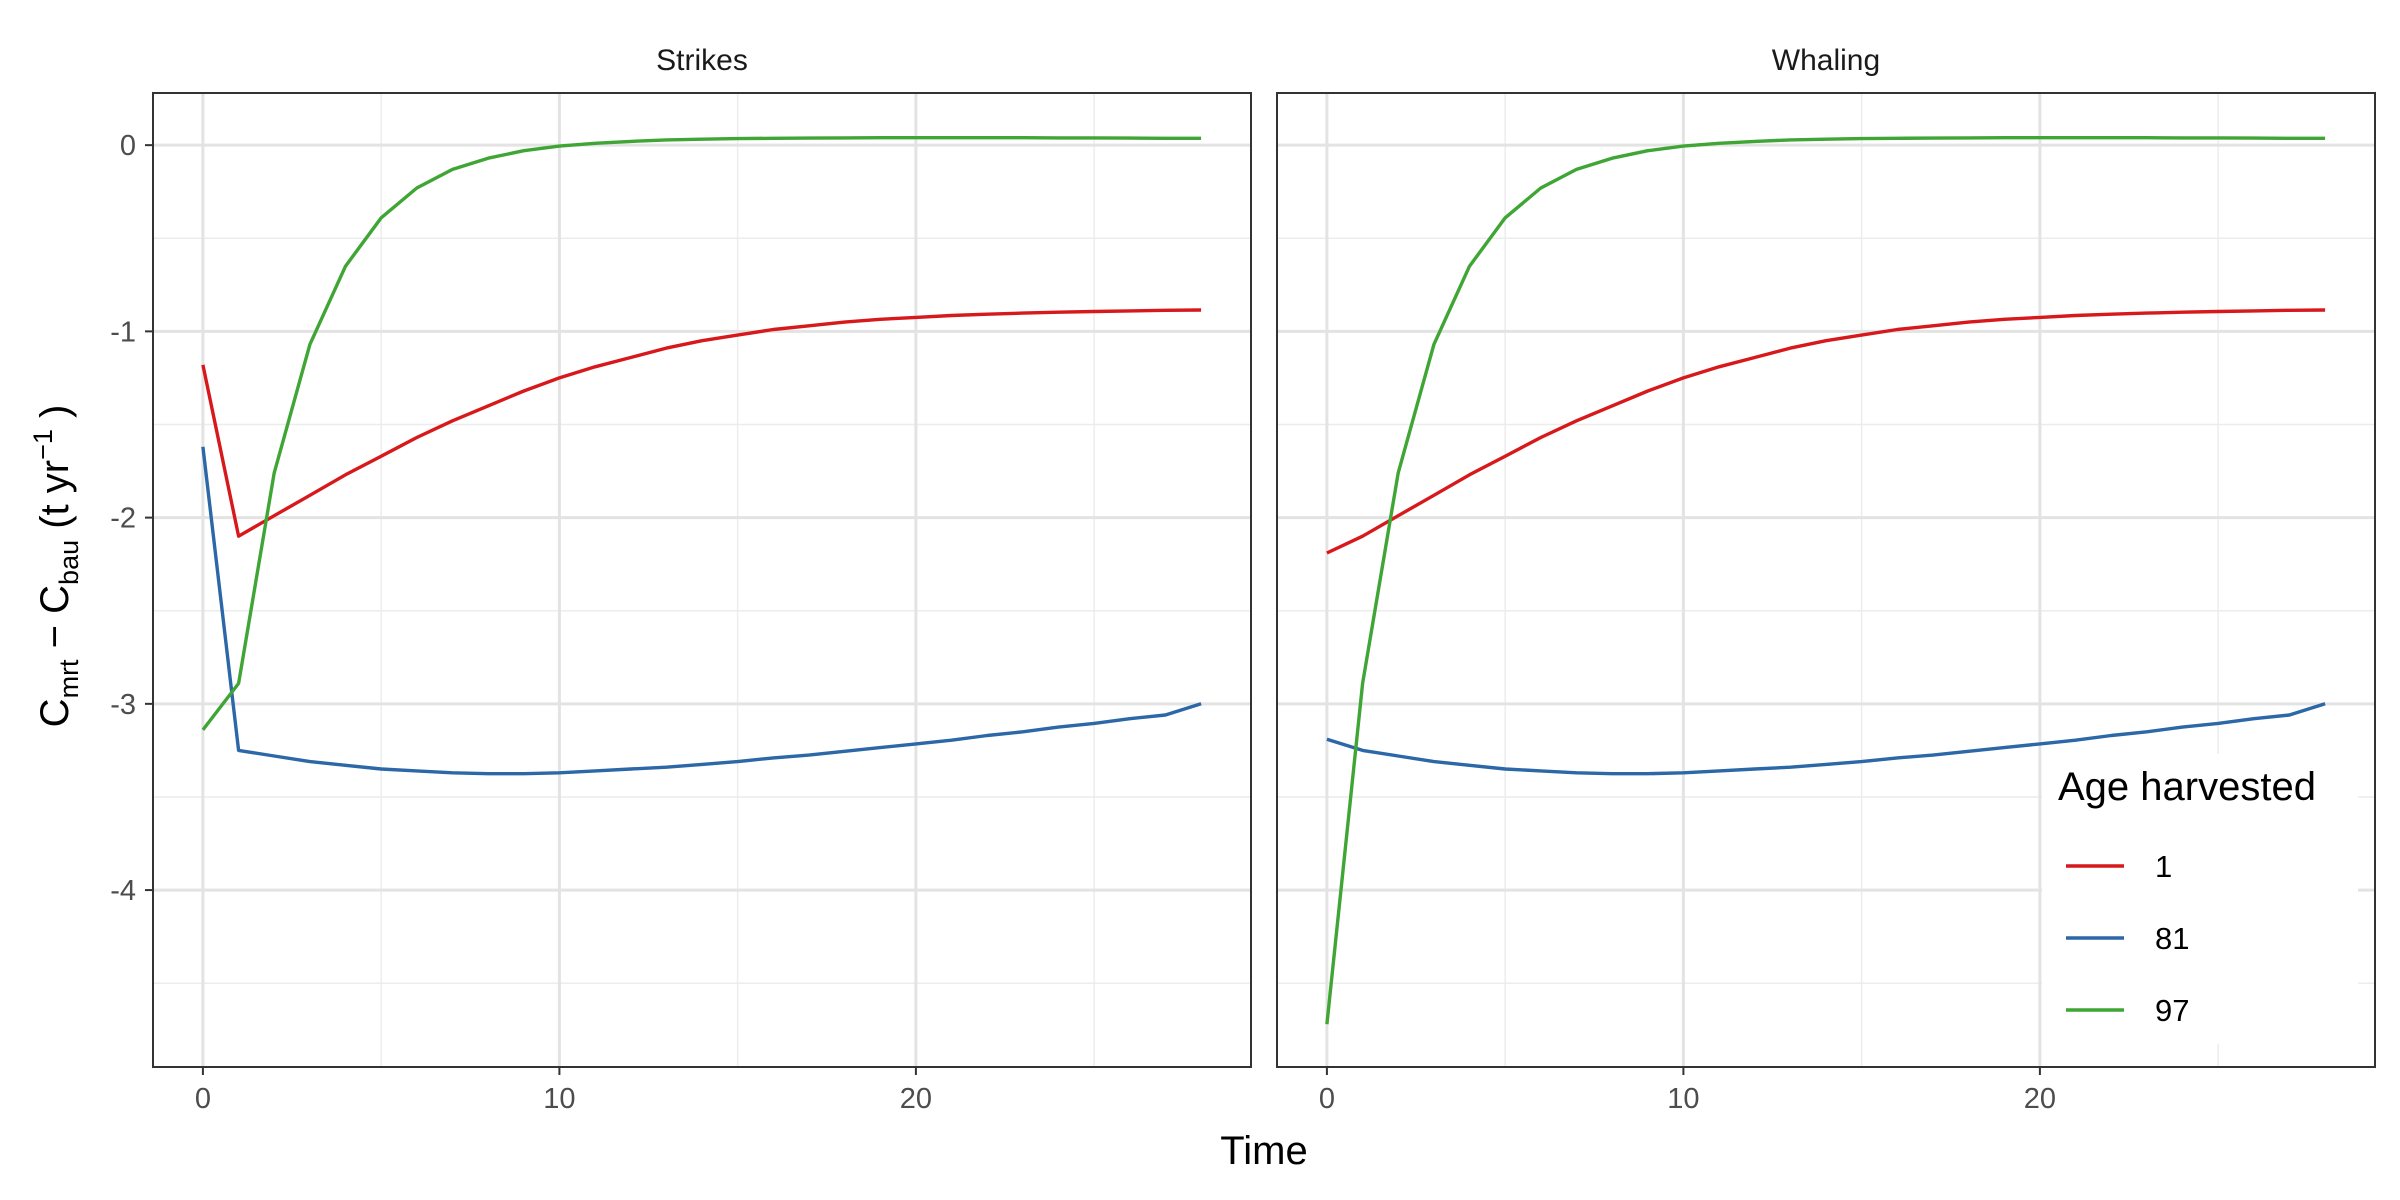 The height and width of the screenshot is (1200, 2400). Describe the element at coordinates (2117, 866) in the screenshot. I see `legend-item-1: 1` at that location.